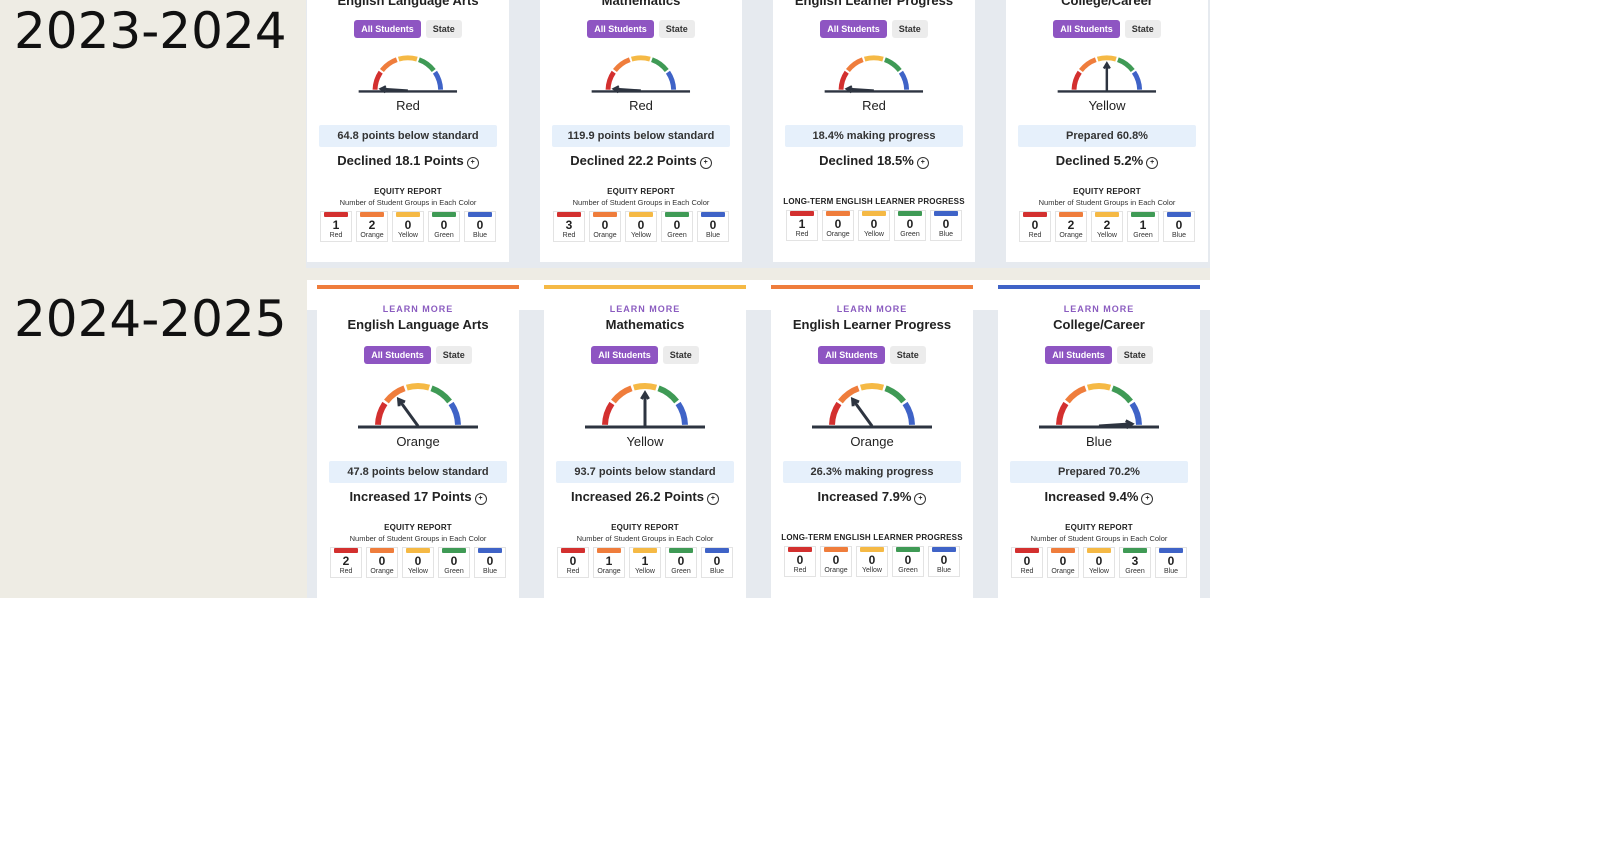 The width and height of the screenshot is (1618, 849). What do you see at coordinates (408, 226) in the screenshot?
I see `equity-count-yellow: 0 Yellow` at bounding box center [408, 226].